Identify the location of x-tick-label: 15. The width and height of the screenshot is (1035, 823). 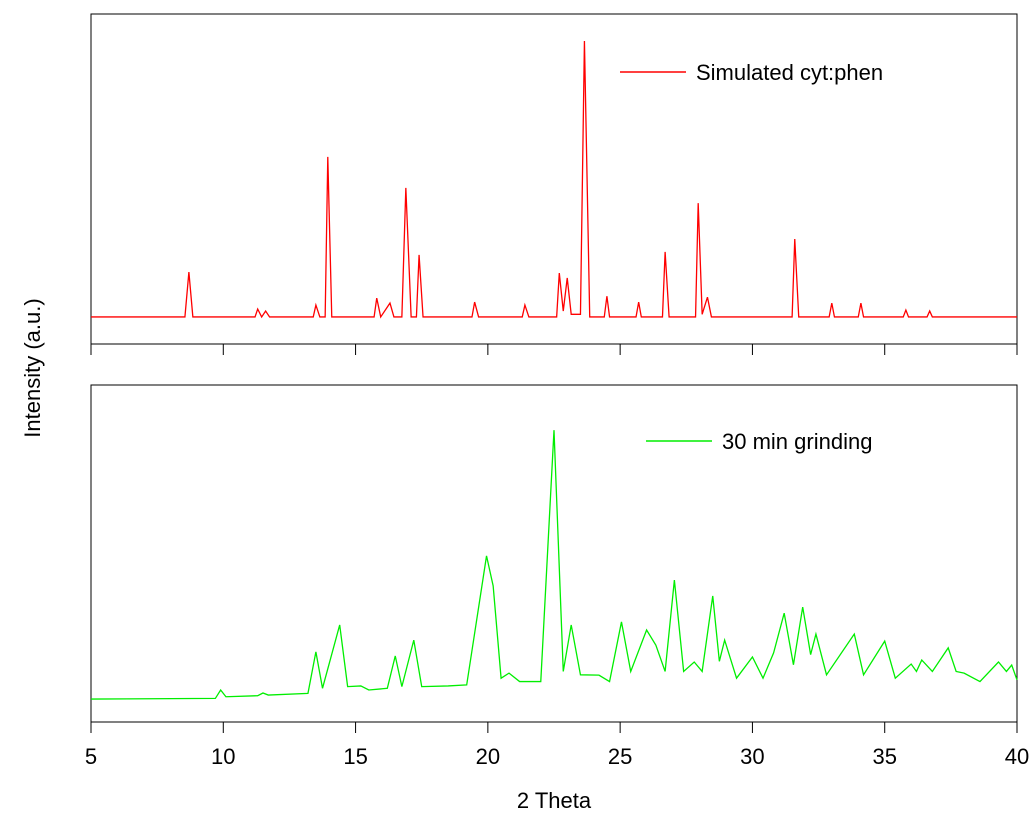
(355, 756).